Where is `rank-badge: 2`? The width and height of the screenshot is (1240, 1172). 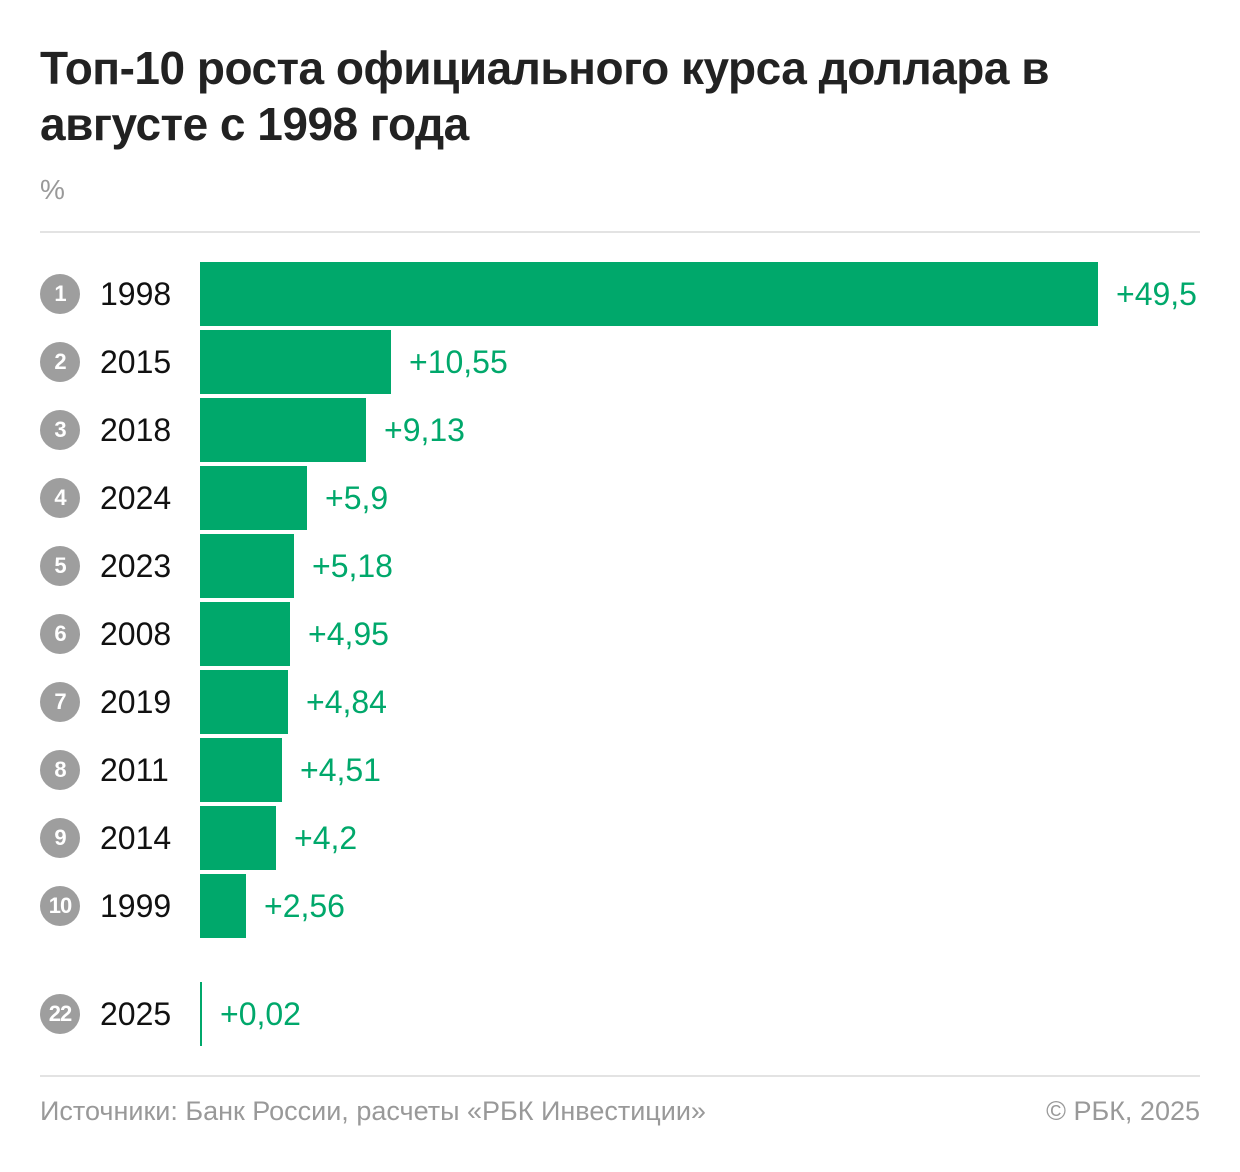
rank-badge: 2 is located at coordinates (60, 362).